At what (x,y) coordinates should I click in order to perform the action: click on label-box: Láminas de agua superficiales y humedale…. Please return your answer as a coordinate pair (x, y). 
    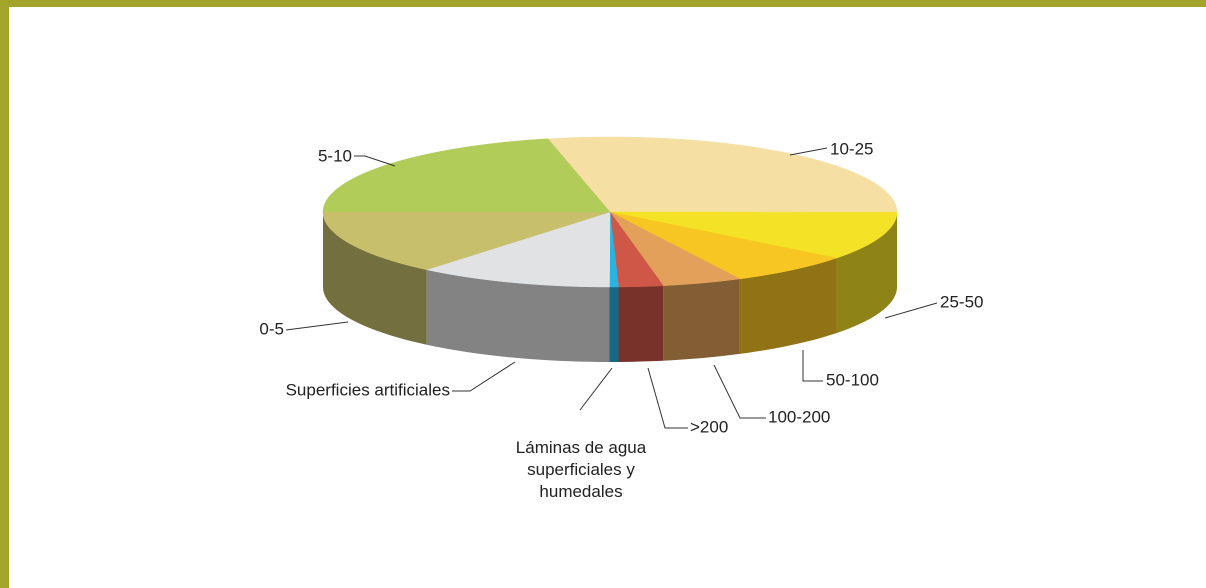
    Looking at the image, I should click on (581, 469).